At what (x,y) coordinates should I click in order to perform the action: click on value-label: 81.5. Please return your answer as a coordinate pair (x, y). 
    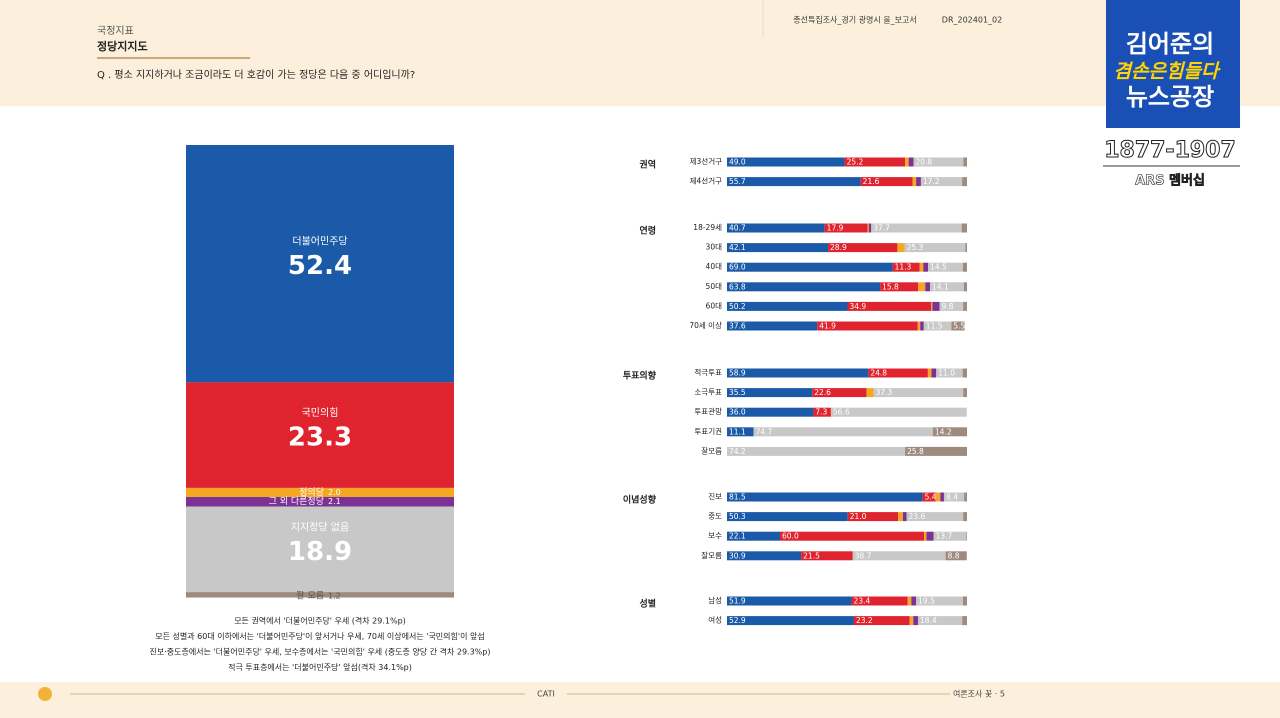
    Looking at the image, I should click on (737, 497).